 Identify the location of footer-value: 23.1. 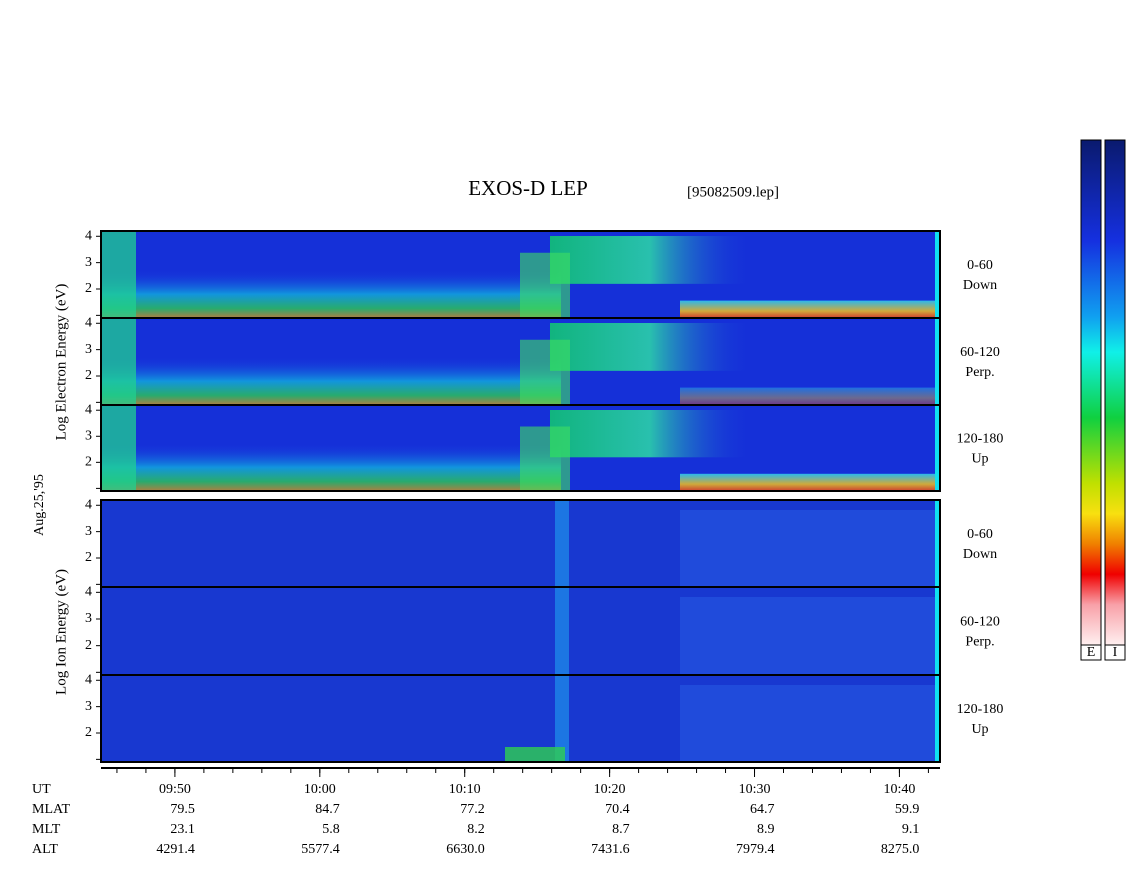
(182, 829).